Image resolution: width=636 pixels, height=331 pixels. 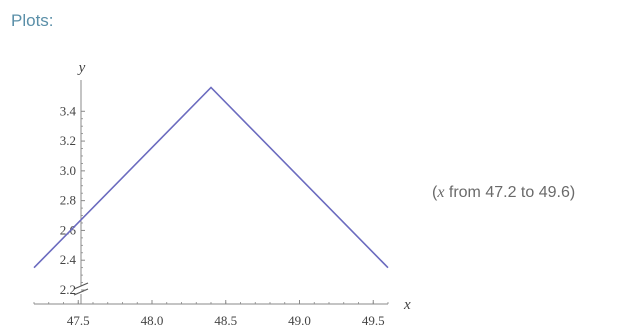 What do you see at coordinates (510, 192) in the screenshot?
I see `range-note-text: from 47.2 to 49.6)` at bounding box center [510, 192].